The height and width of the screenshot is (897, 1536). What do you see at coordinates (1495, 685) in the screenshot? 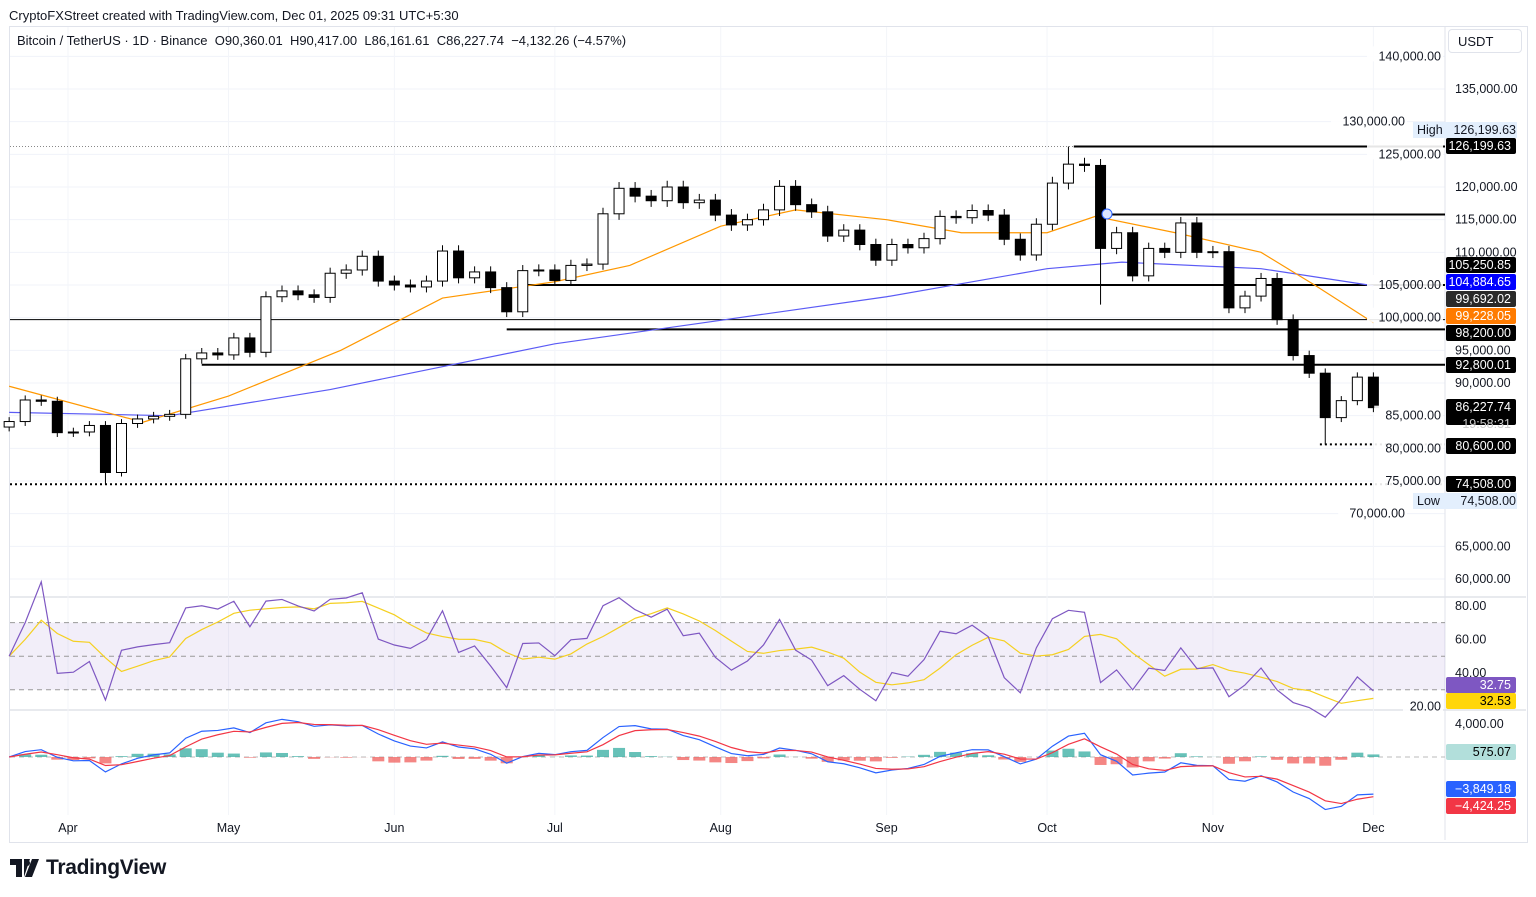
I see `rsi-value-label-text: 32.75` at bounding box center [1495, 685].